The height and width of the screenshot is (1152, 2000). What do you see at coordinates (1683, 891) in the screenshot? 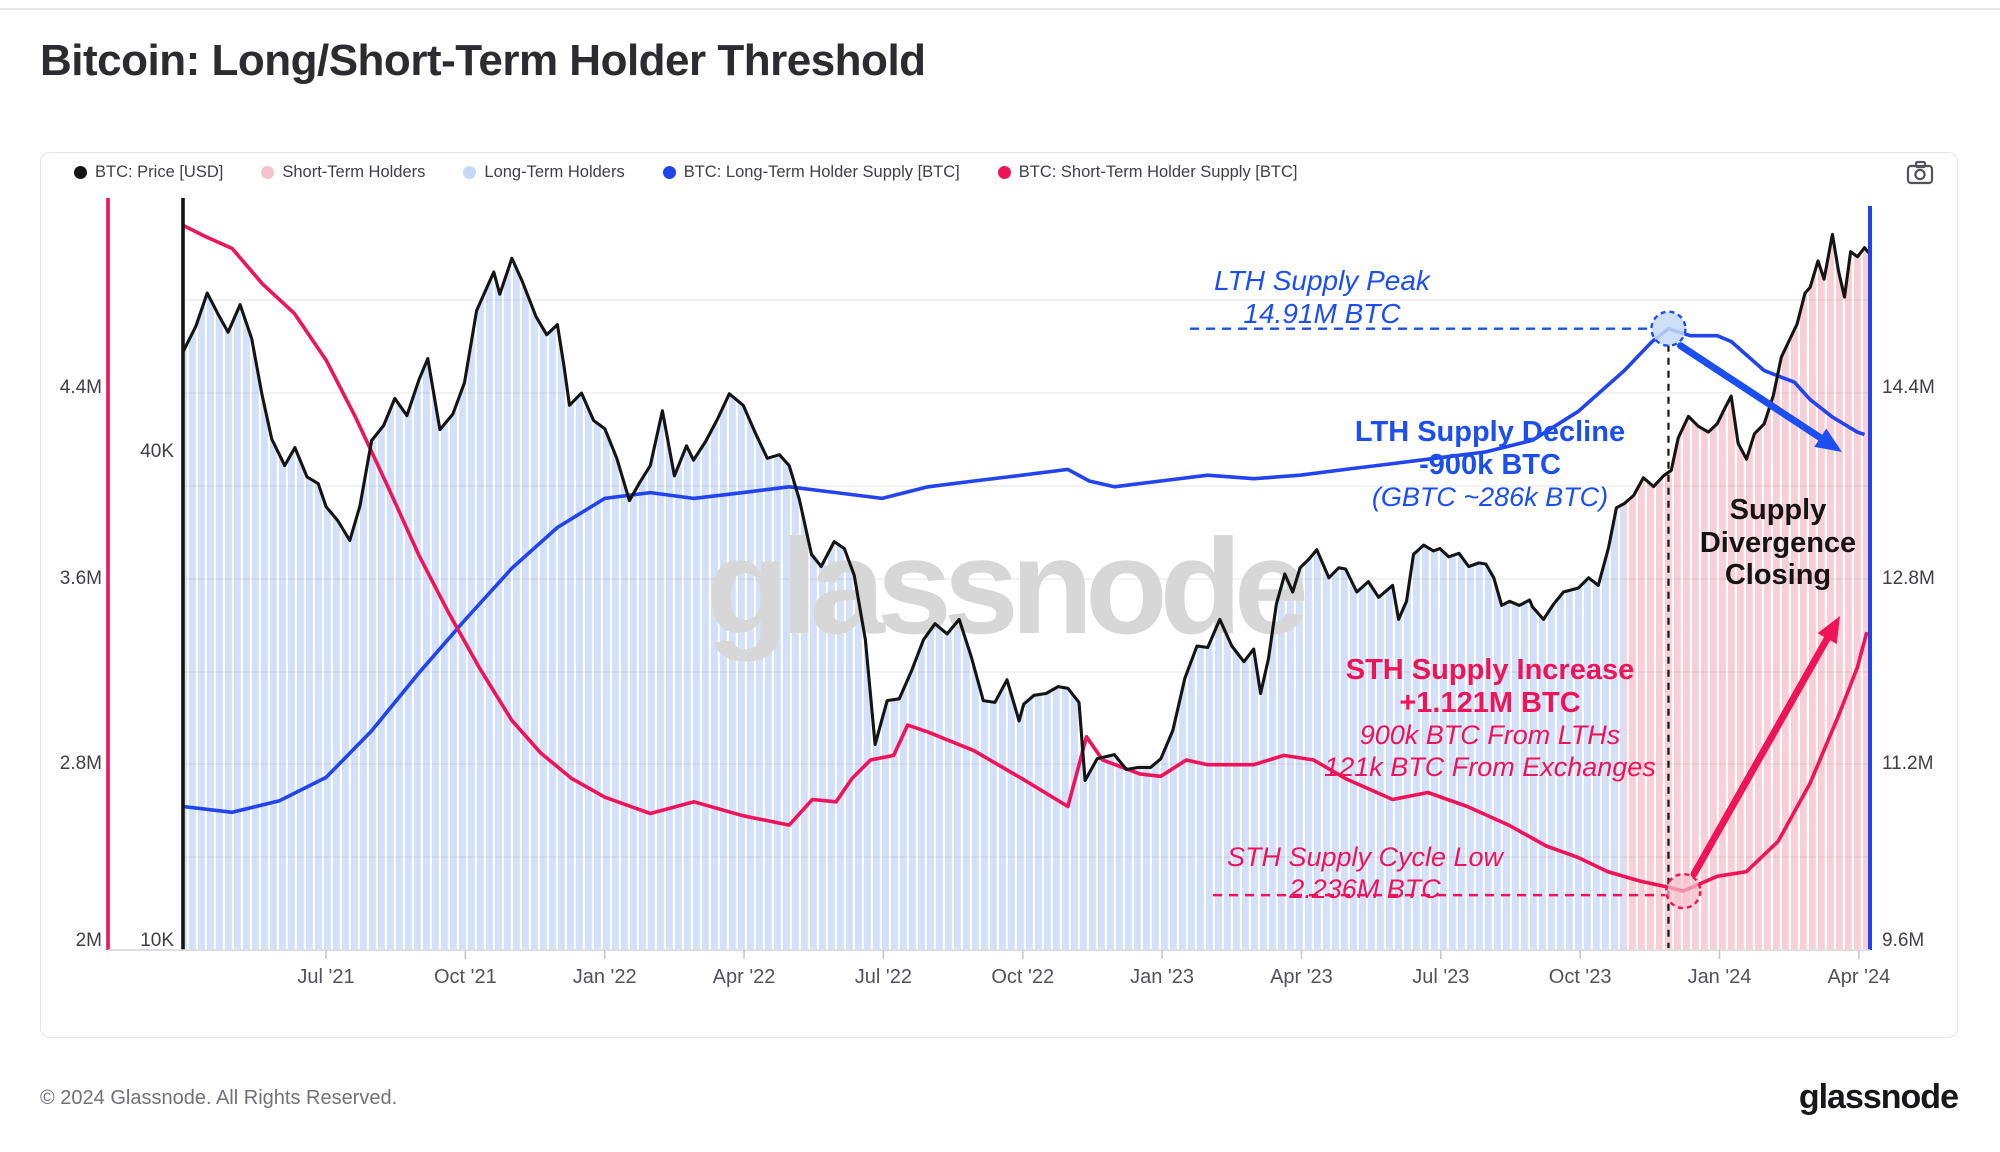
I see `sth-low-marker` at bounding box center [1683, 891].